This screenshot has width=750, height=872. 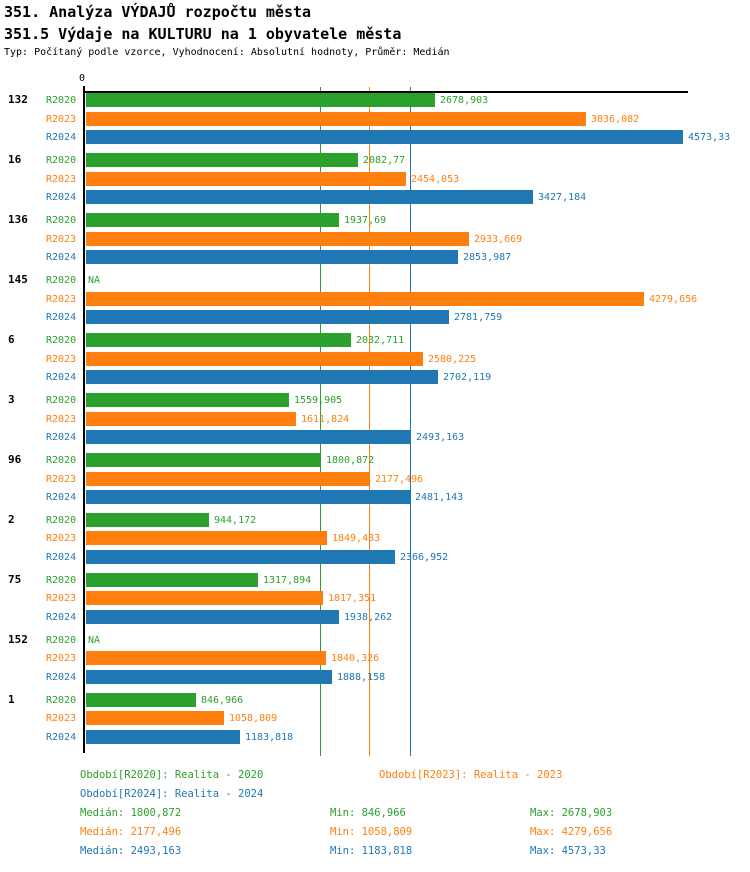 I want to click on bar-row: 75 R2020 1317,894, so click(x=375, y=579).